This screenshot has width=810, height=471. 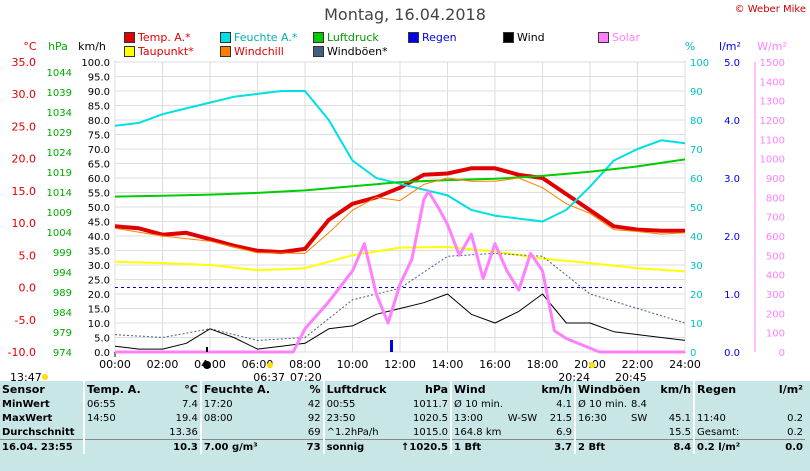 What do you see at coordinates (770, 9) in the screenshot?
I see `credit-text: © Weber Mike` at bounding box center [770, 9].